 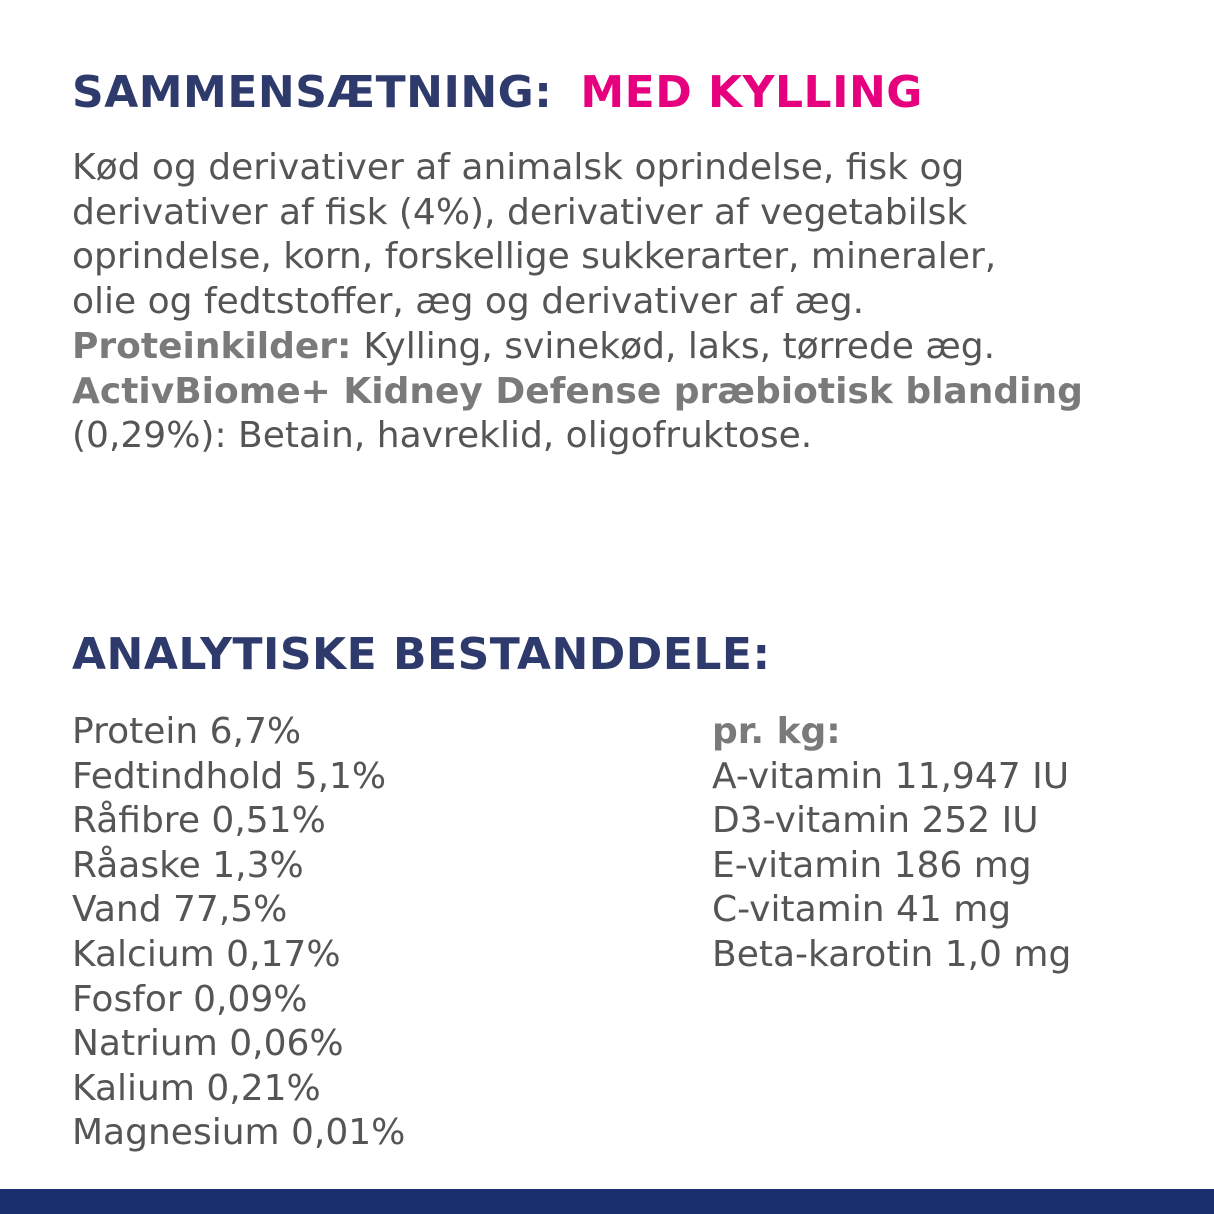 What do you see at coordinates (239, 1133) in the screenshot?
I see `analytic-item: Magnesium 0,01%` at bounding box center [239, 1133].